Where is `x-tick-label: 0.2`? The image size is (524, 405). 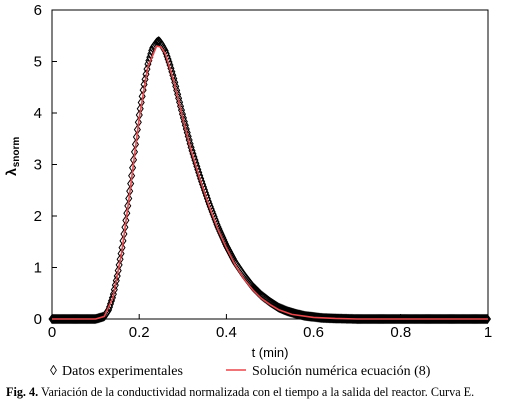 x-tick-label: 0.2 is located at coordinates (139, 332).